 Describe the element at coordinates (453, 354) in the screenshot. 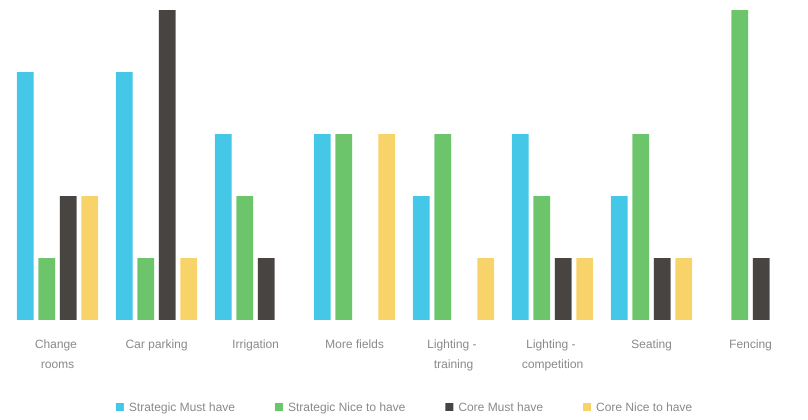

I see `x-tick-label: Lighting - training` at that location.